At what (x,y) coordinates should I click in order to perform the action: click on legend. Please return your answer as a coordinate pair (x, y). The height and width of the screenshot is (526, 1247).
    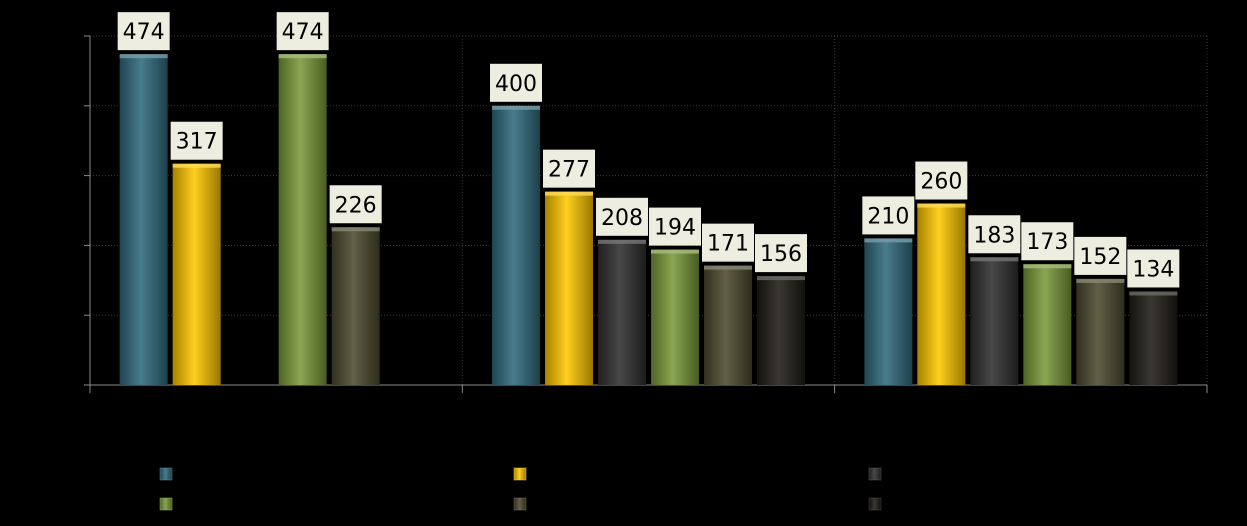
    Looking at the image, I should click on (520, 489).